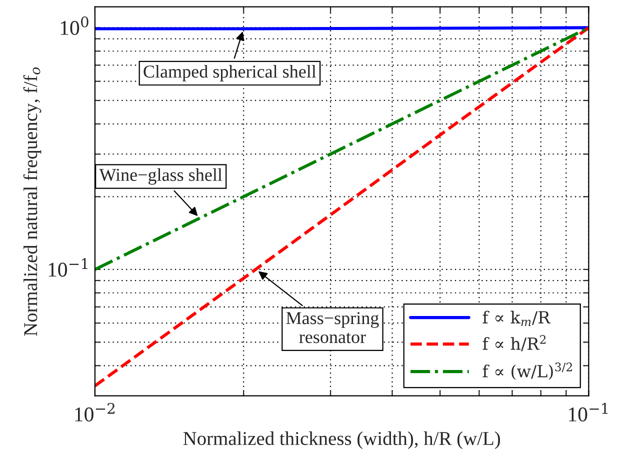 This screenshot has width=633, height=455. Describe the element at coordinates (94, 412) in the screenshot. I see `x-tick-label: 10$^{−2}$` at that location.